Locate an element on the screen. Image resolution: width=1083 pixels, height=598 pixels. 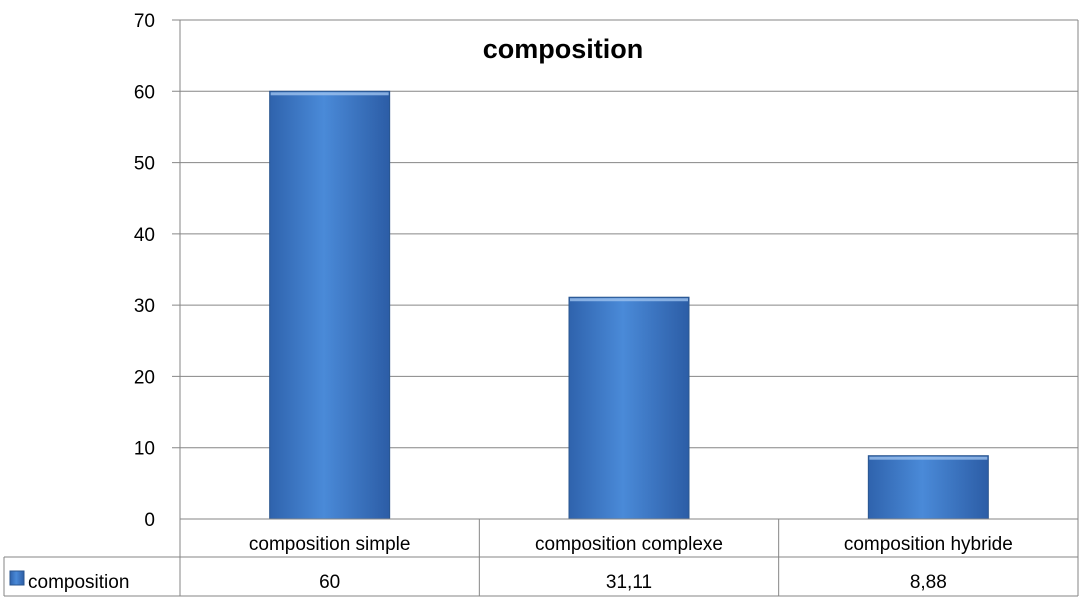
chart-title: composition is located at coordinates (563, 49).